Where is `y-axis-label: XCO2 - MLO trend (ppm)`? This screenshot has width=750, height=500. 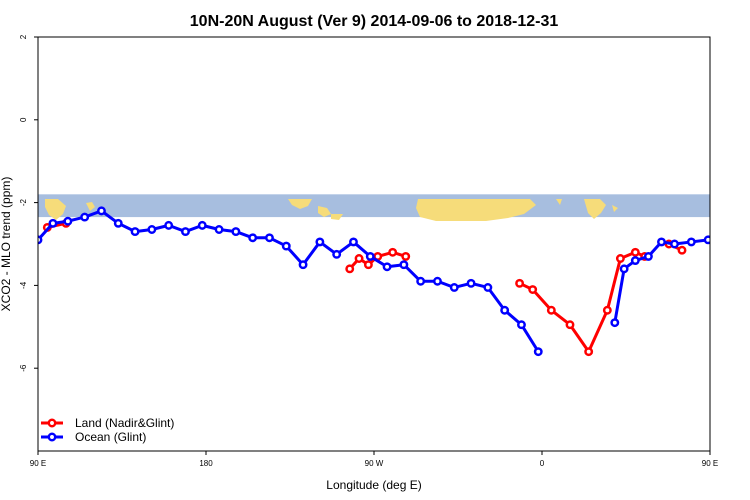 y-axis-label: XCO2 - MLO trend (ppm) is located at coordinates (6, 244).